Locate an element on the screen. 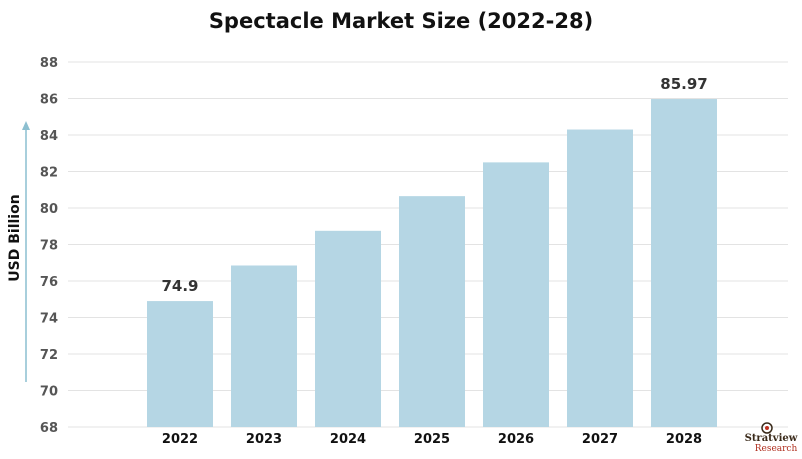  data-label: 85.97 is located at coordinates (683, 84).